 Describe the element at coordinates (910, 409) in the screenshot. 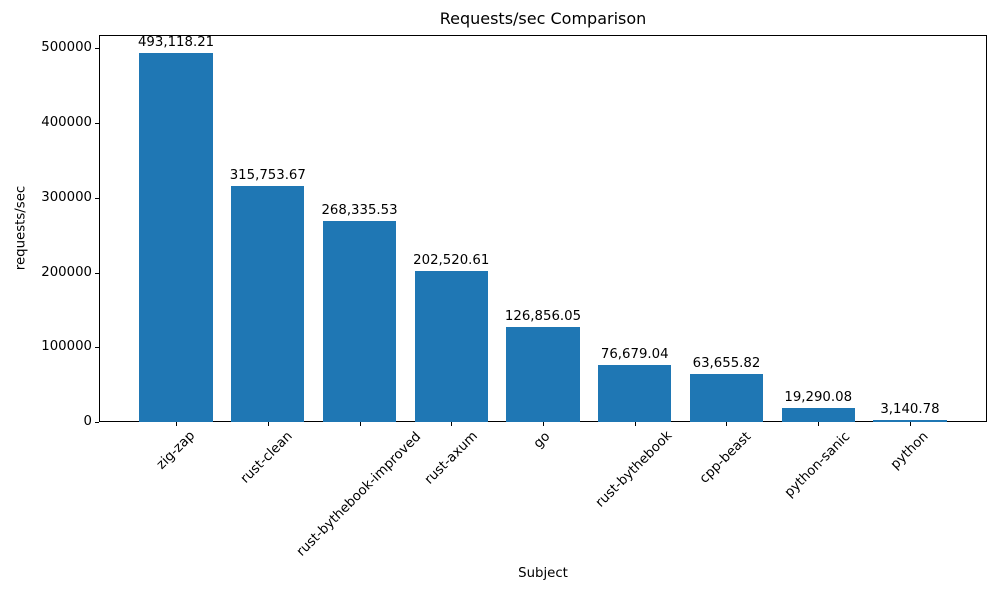

I see `bar-value-label: 3,140.78` at that location.